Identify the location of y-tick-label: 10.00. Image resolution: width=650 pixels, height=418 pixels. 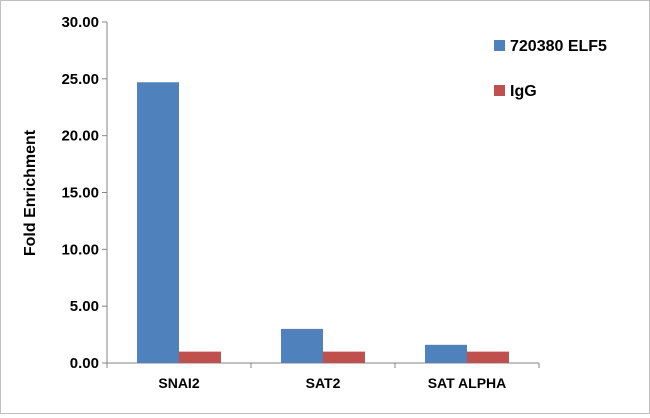
(80, 249).